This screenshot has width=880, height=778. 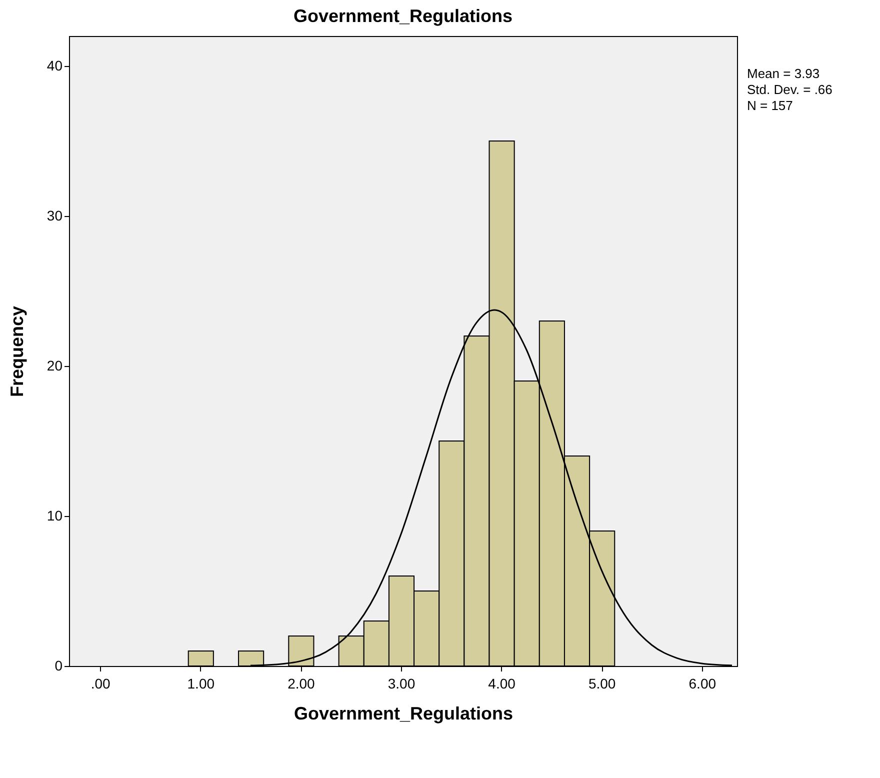 I want to click on x-tick-label: 5.00, so click(x=602, y=684).